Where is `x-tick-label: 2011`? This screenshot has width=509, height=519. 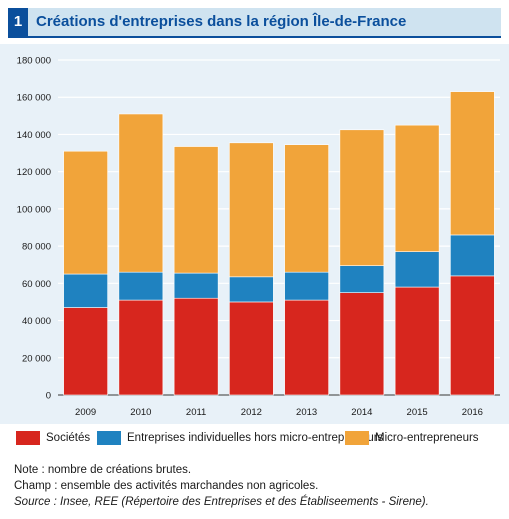
x-tick-label: 2011 is located at coordinates (196, 412).